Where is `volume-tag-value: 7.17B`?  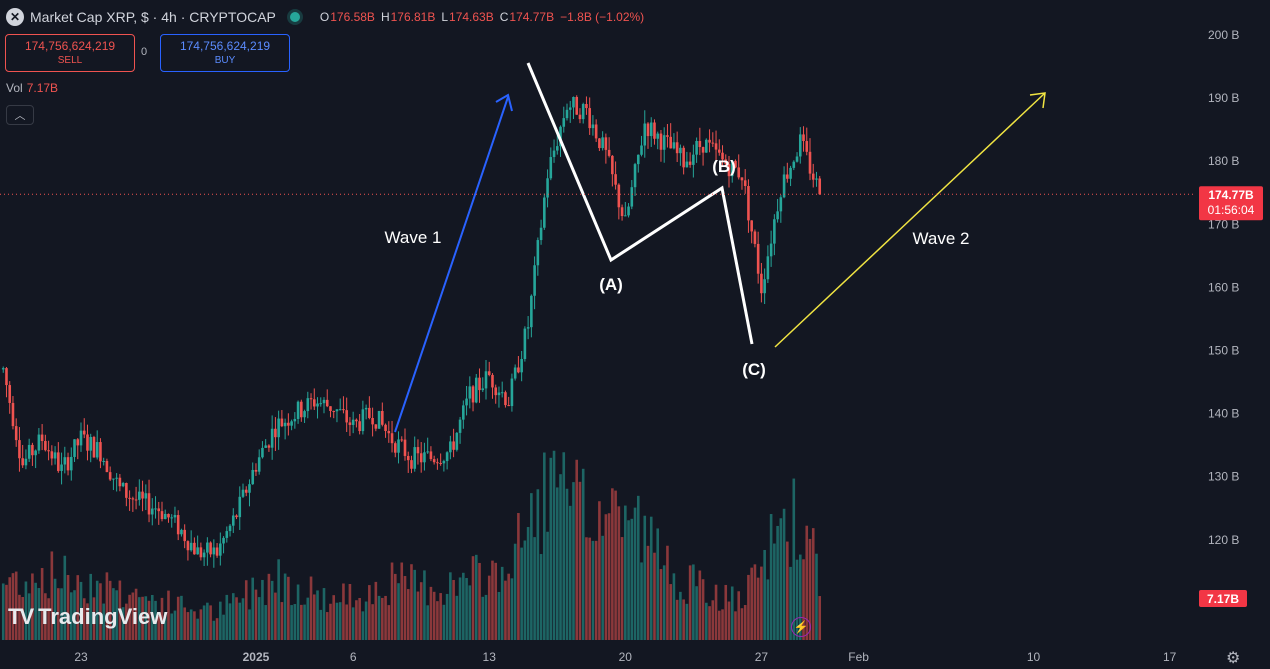 volume-tag-value: 7.17B is located at coordinates (1223, 599).